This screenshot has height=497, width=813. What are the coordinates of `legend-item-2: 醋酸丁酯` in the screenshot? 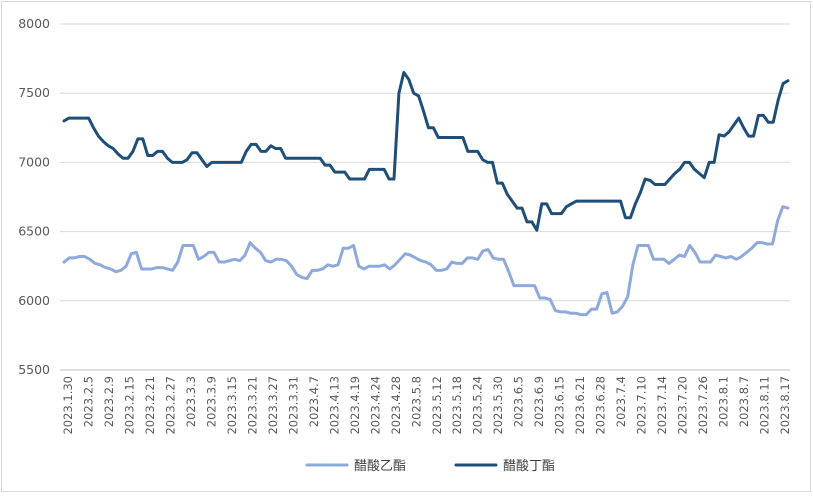 It's located at (504, 466).